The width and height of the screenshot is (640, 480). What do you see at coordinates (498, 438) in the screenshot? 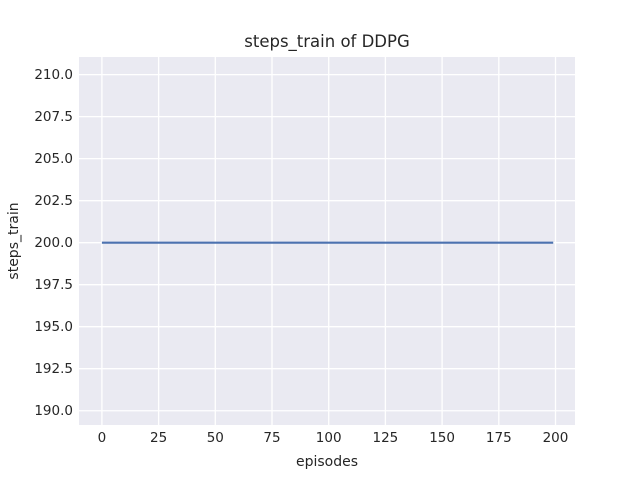
I see `x-tick-label: 175` at bounding box center [498, 438].